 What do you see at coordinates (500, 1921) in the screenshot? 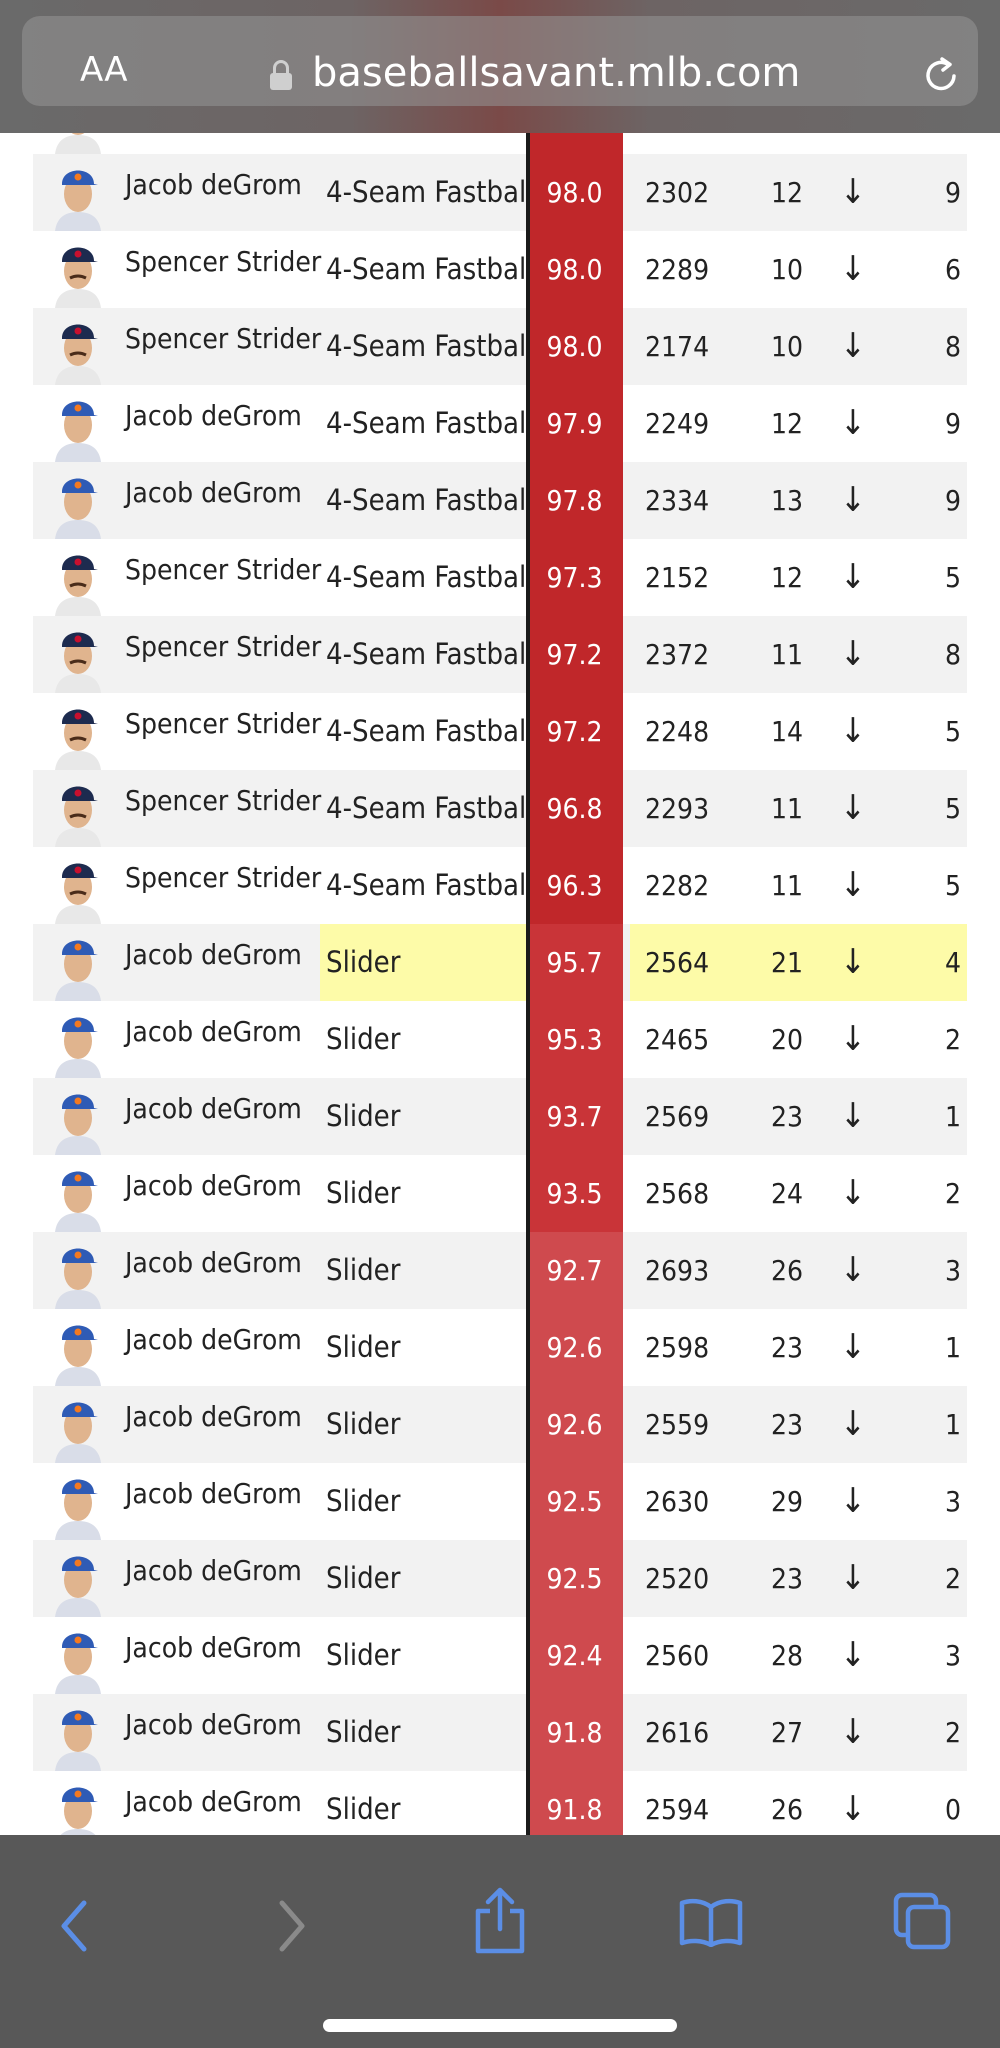
I see `share-icon` at bounding box center [500, 1921].